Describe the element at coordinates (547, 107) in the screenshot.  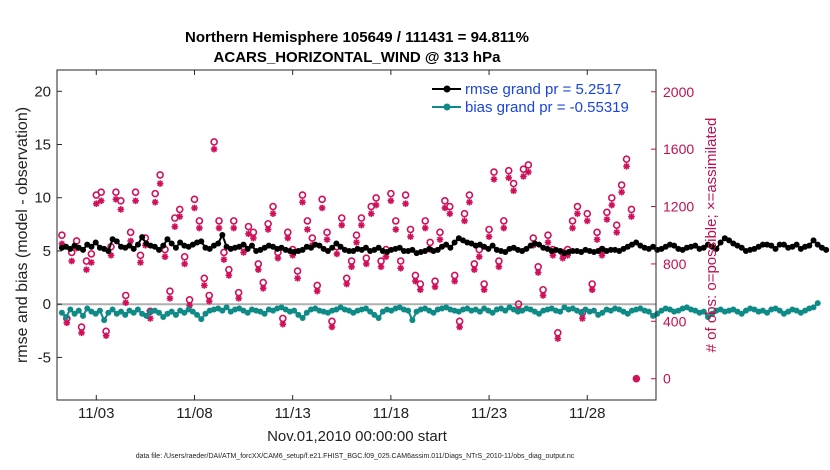
I see `legend-bias-label: bias grand pr = -0.55319` at that location.